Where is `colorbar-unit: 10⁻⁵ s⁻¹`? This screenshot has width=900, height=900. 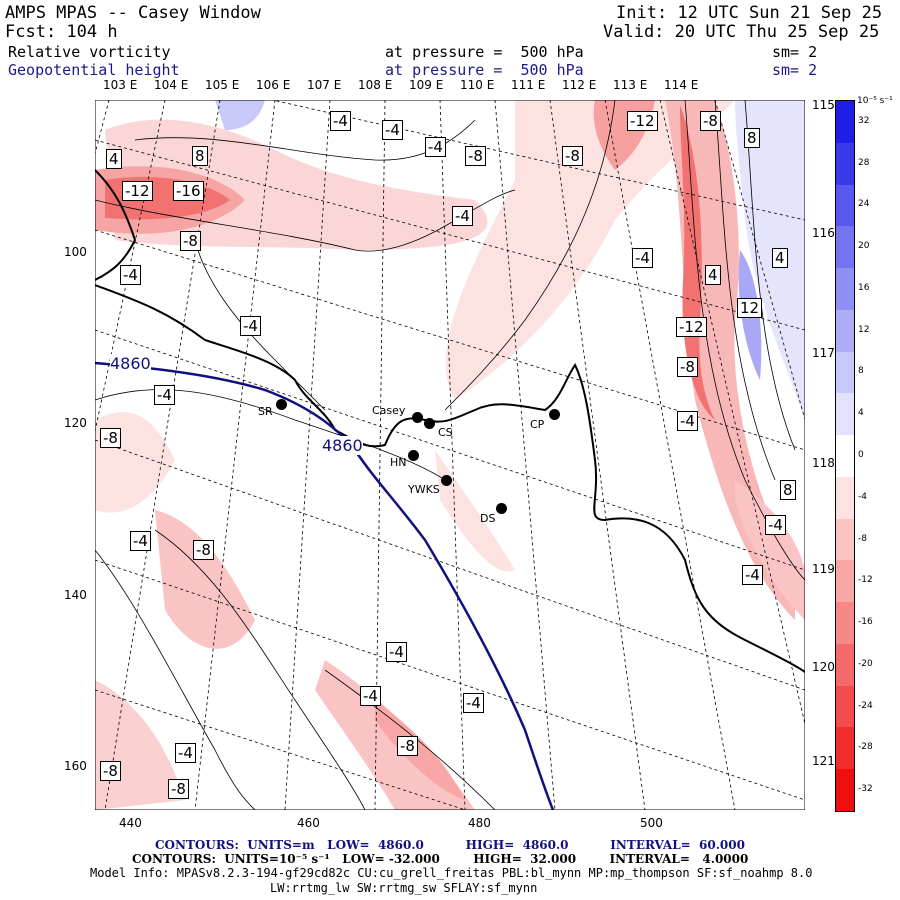
colorbar-unit: 10⁻⁵ s⁻¹ is located at coordinates (875, 101).